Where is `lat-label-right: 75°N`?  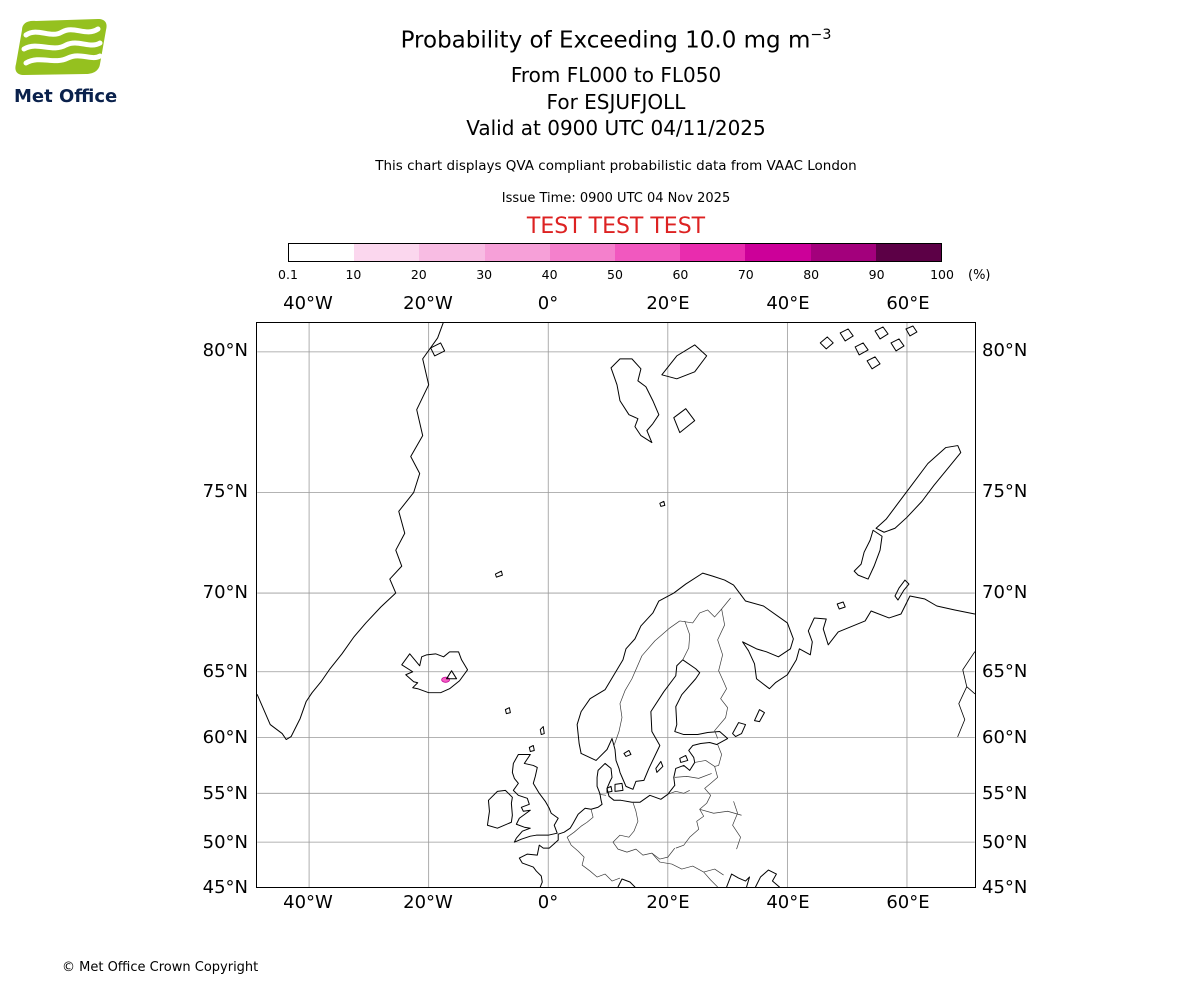
lat-label-right: 75°N is located at coordinates (1005, 491).